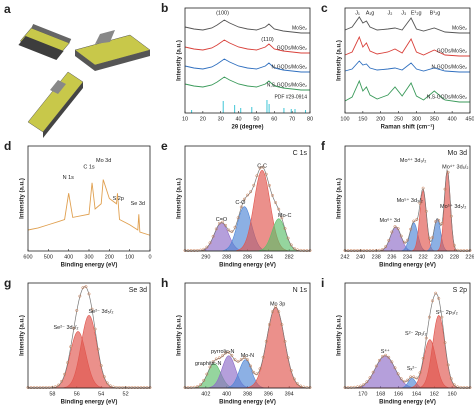 The width and height of the screenshot is (474, 412). What do you see at coordinates (322, 283) in the screenshot?
I see `panel-letter: i` at bounding box center [322, 283].